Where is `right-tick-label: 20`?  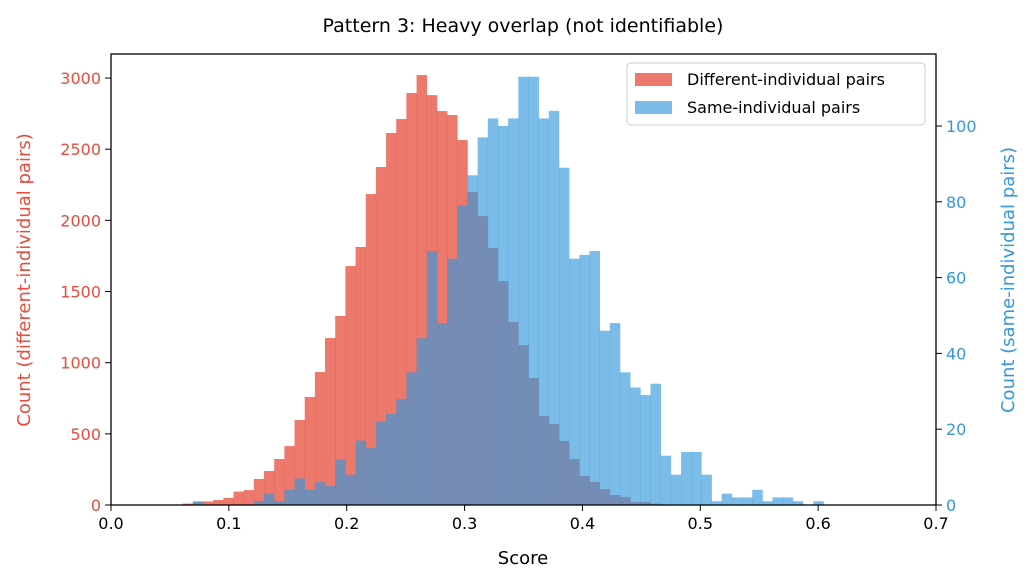 right-tick-label: 20 is located at coordinates (956, 429).